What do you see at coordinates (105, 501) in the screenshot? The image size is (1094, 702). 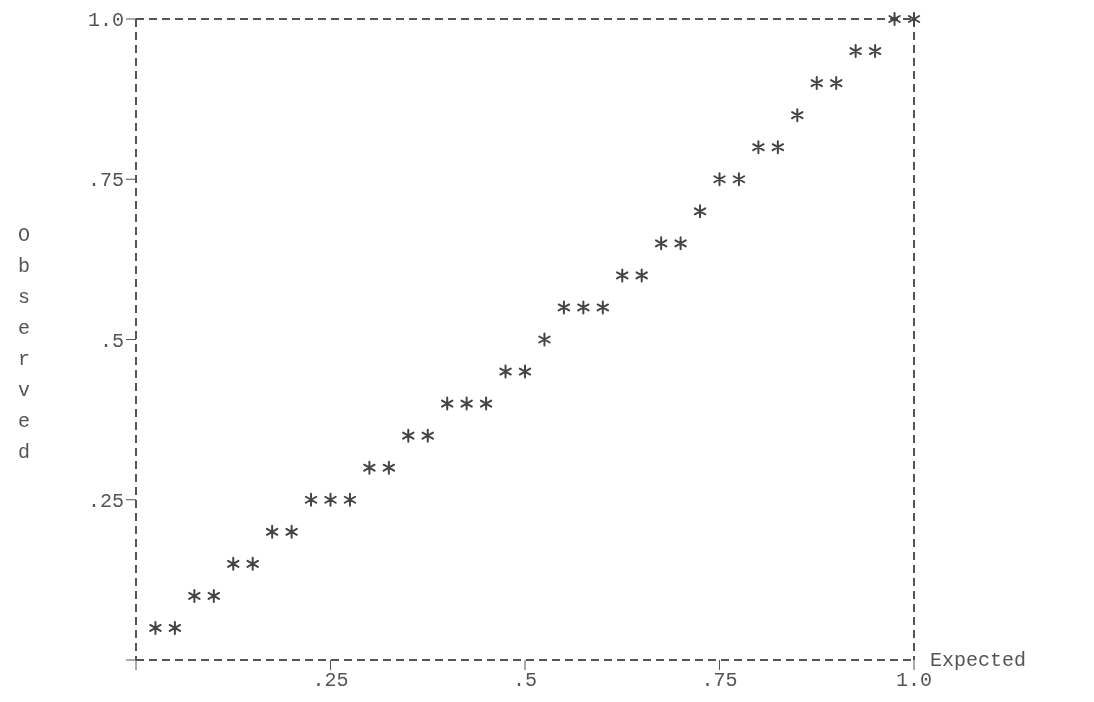 I see `y-tick-label: .25` at bounding box center [105, 501].